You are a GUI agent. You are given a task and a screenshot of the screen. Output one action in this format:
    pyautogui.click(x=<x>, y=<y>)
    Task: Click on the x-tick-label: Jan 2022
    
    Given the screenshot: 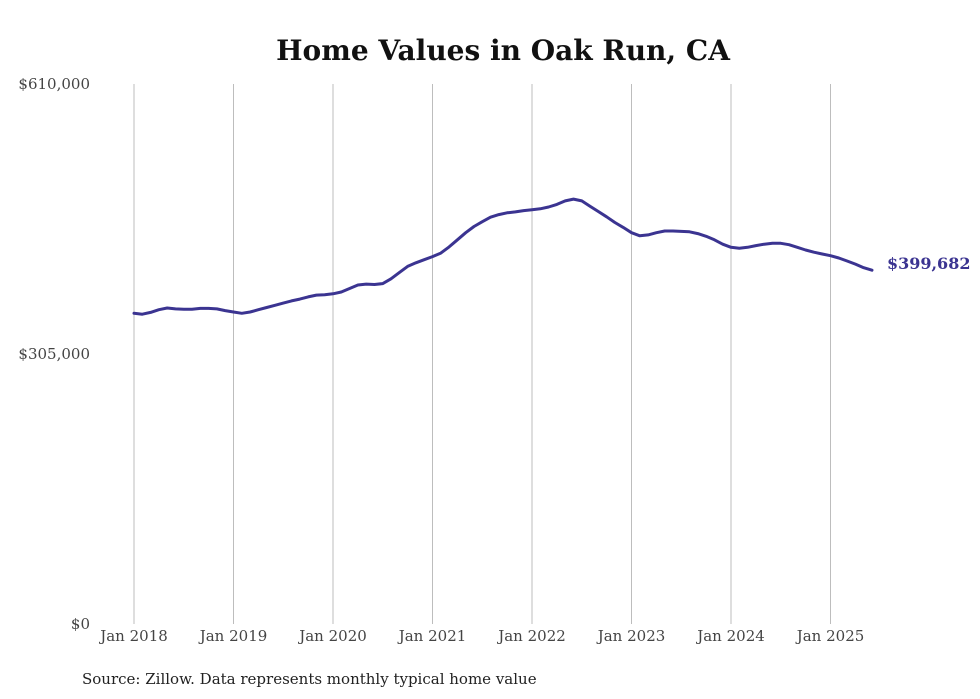 What is the action you would take?
    pyautogui.click(x=531, y=636)
    